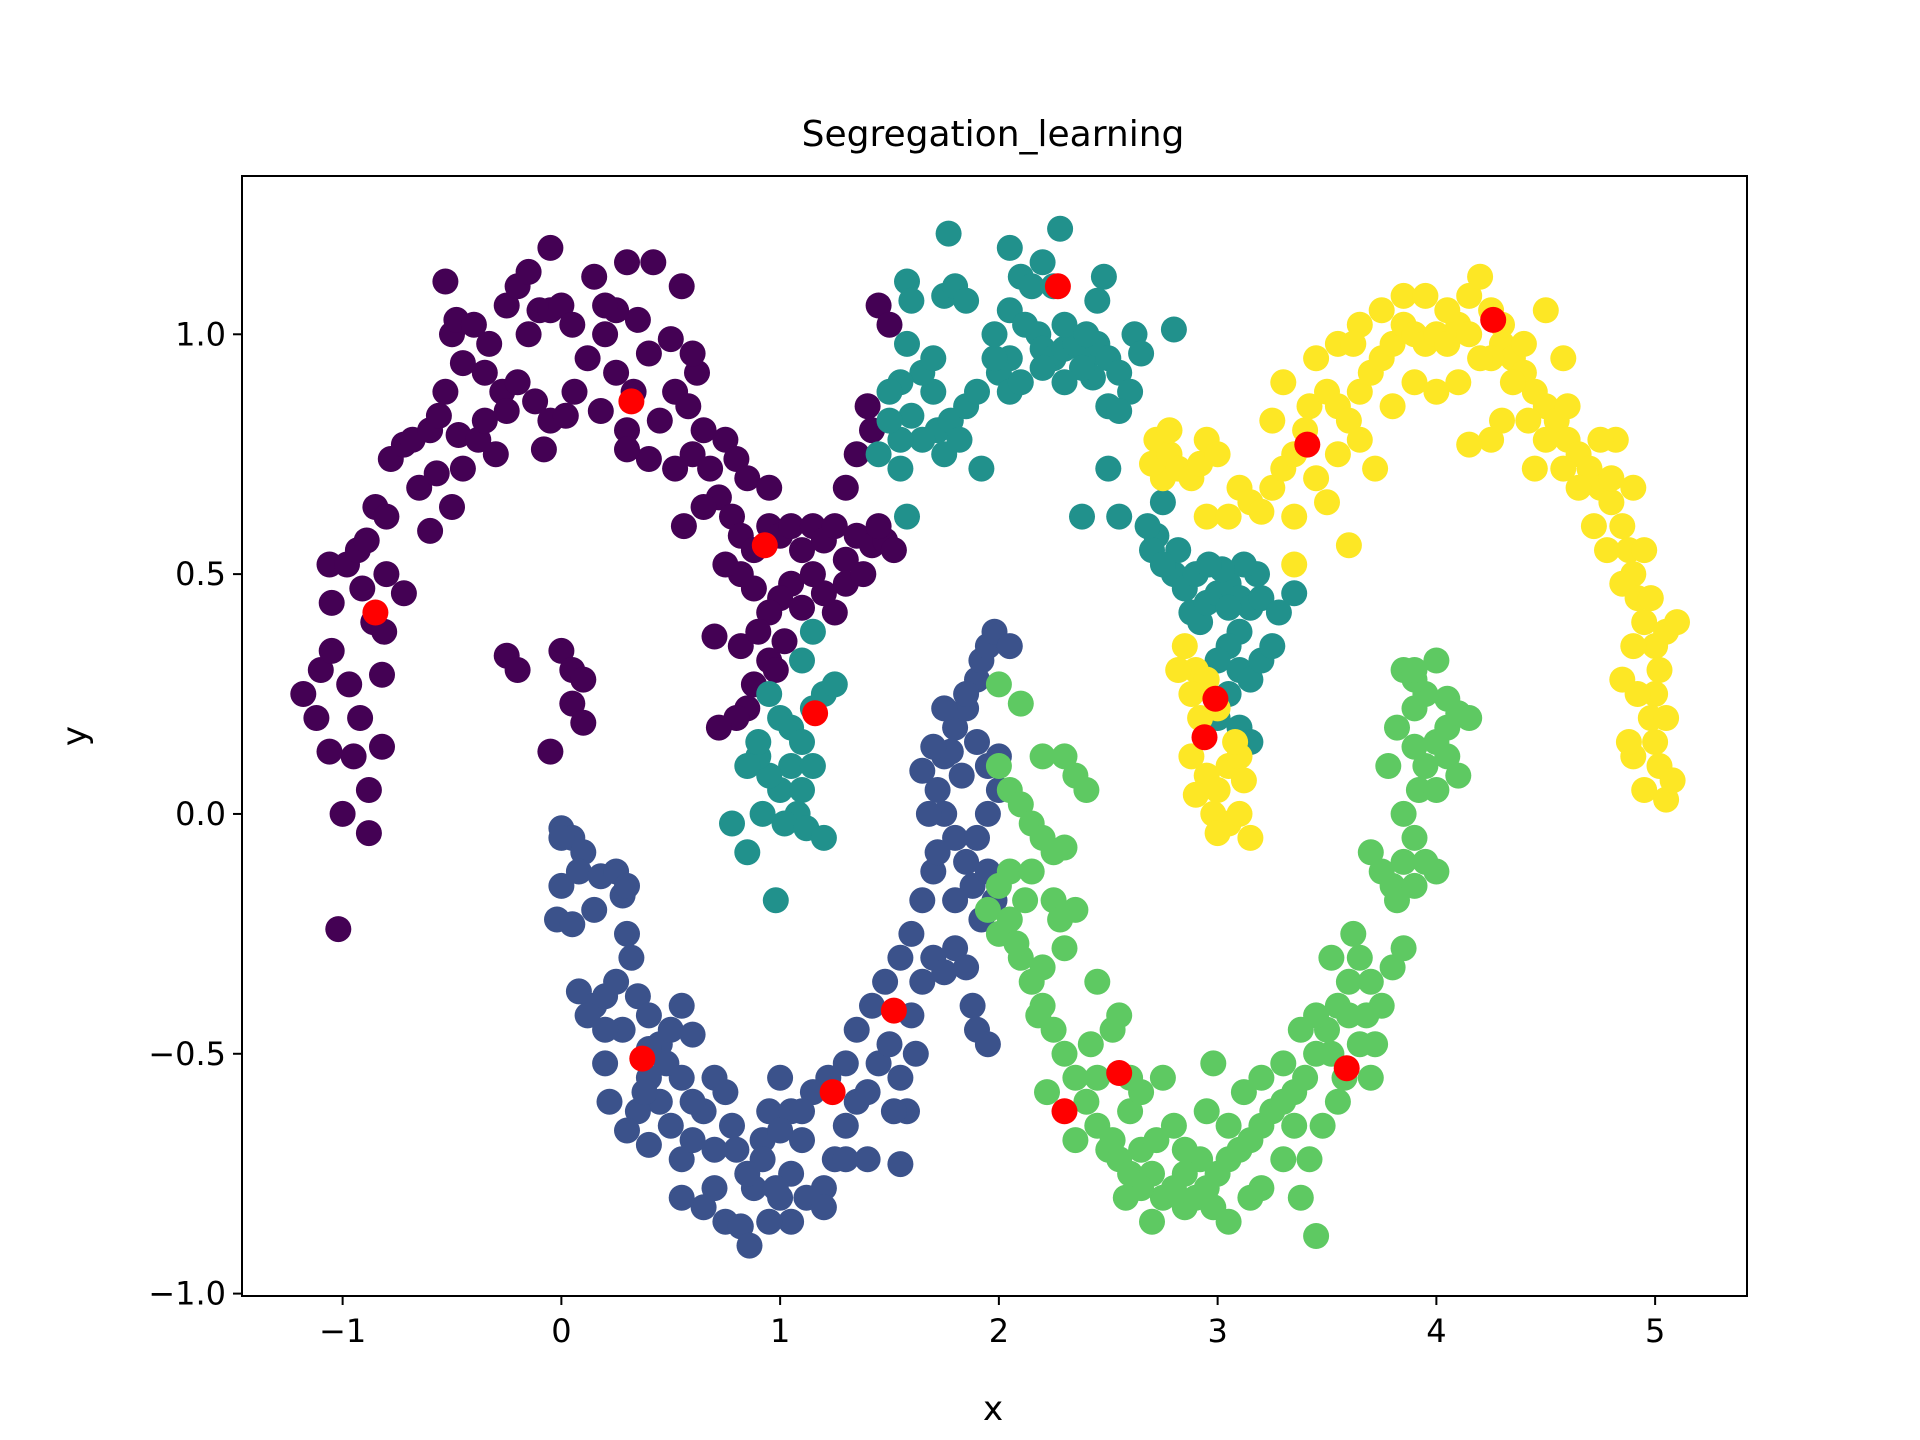  What do you see at coordinates (999, 1331) in the screenshot?
I see `x-tick-label: 2` at bounding box center [999, 1331].